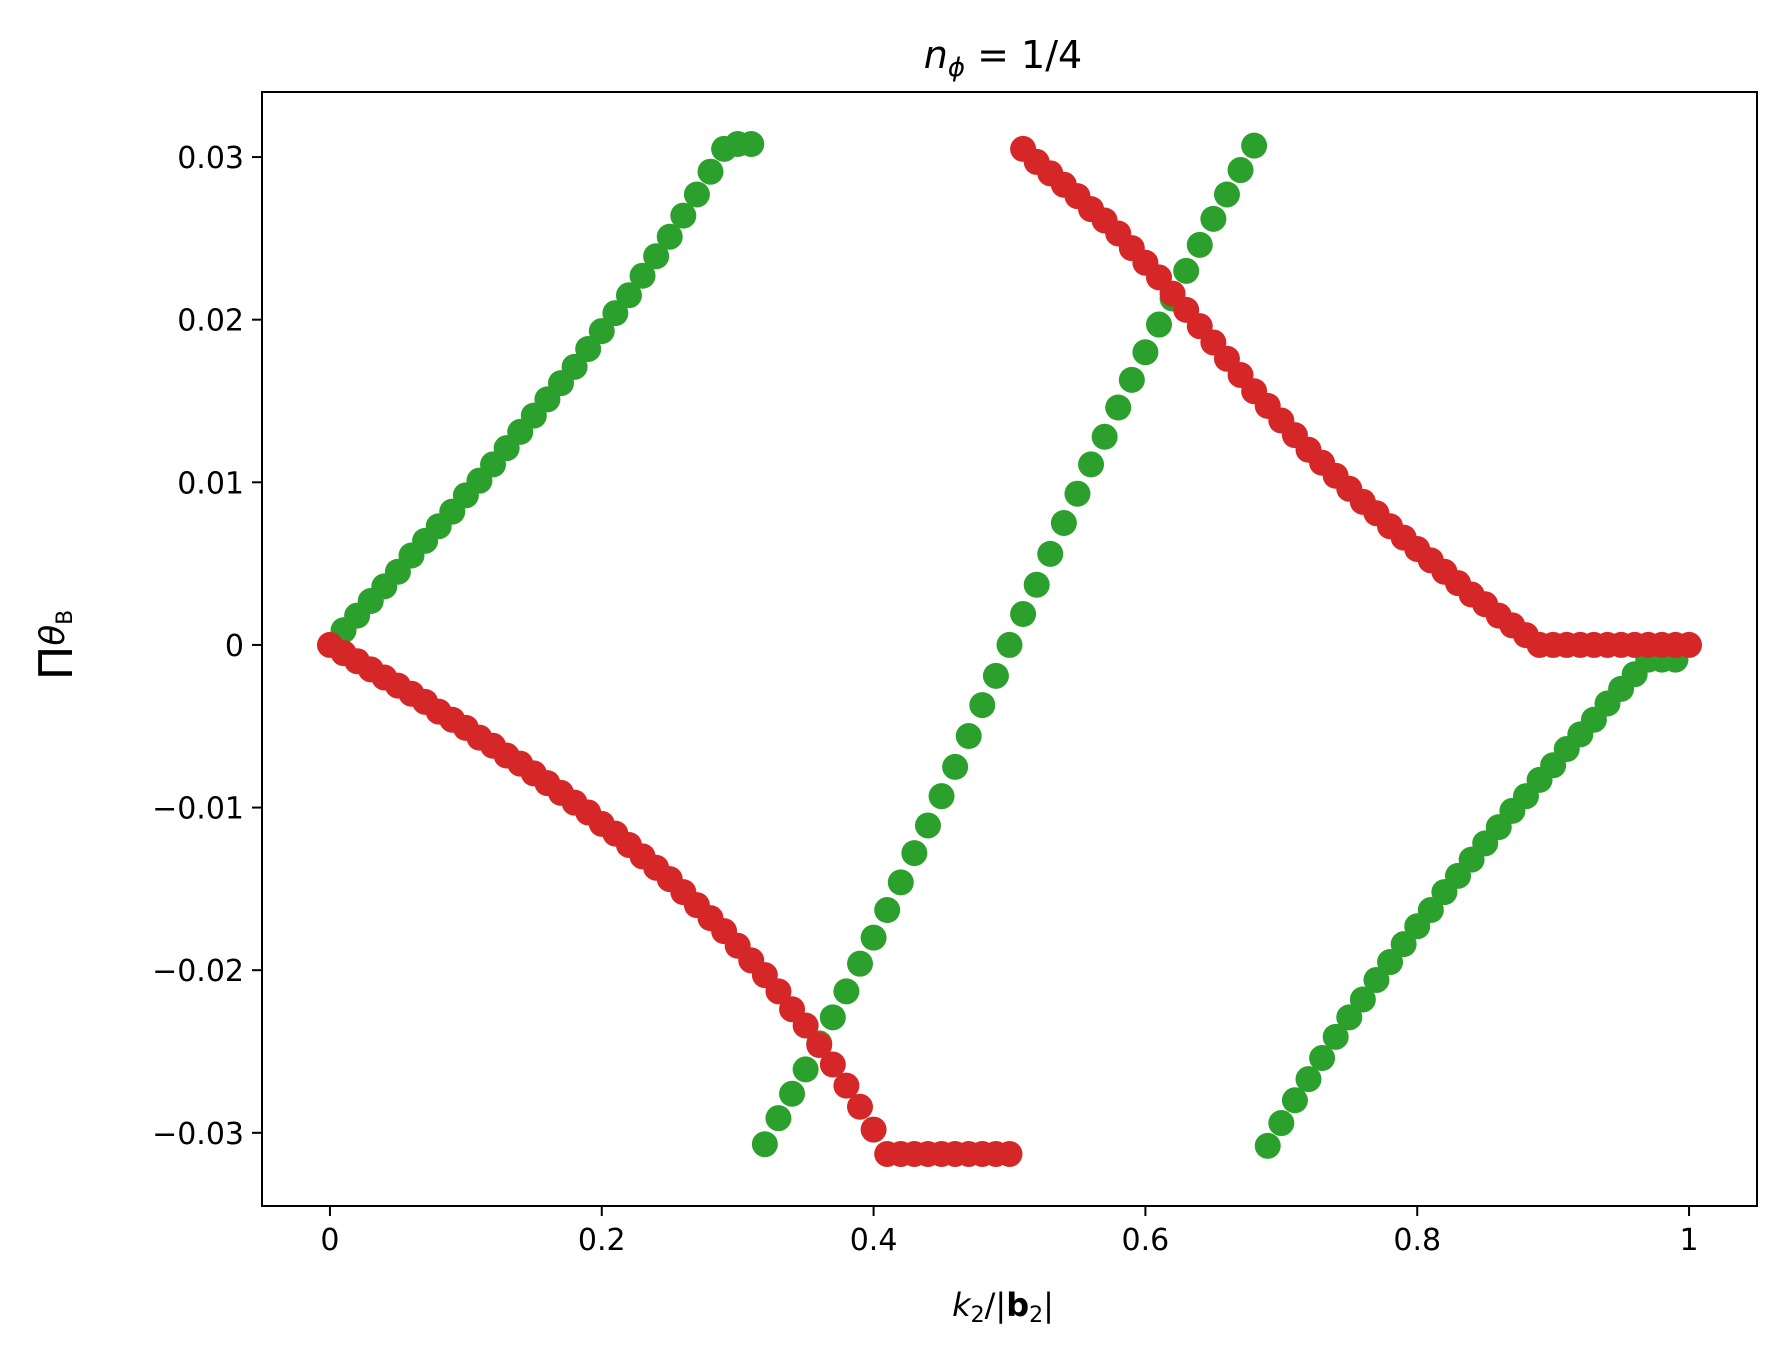 The width and height of the screenshot is (1777, 1362). What do you see at coordinates (210, 321) in the screenshot?
I see `y-tick-label: 0.02` at bounding box center [210, 321].